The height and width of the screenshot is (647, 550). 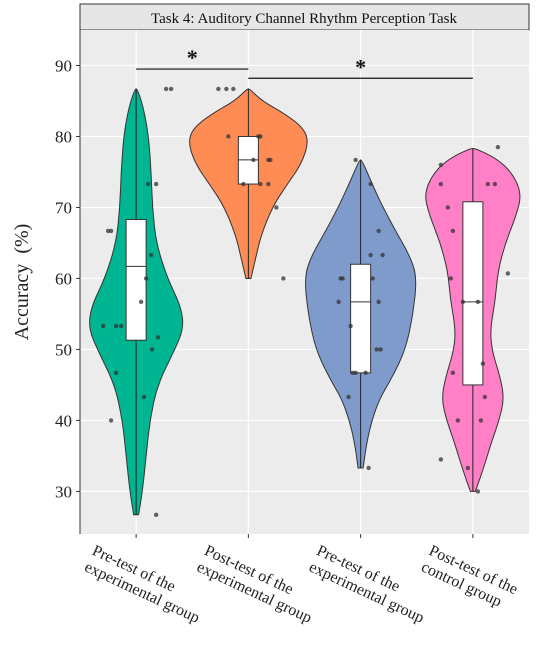 I want to click on y-axis: 30 40 50 60 70 80 90, so click(x=68, y=282).